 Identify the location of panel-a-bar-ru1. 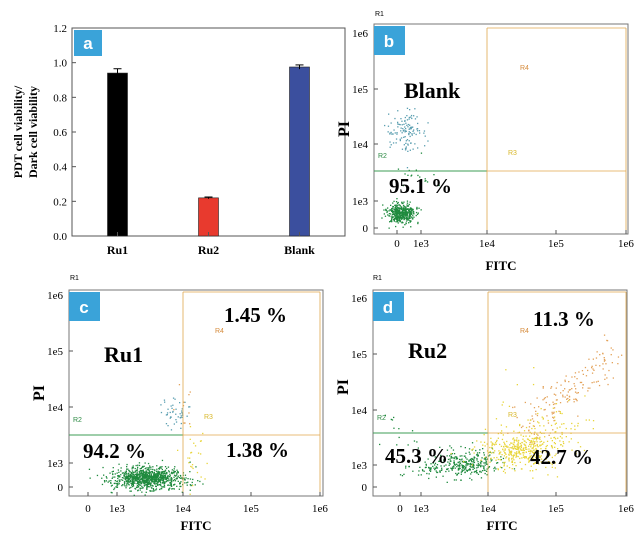
(117, 154).